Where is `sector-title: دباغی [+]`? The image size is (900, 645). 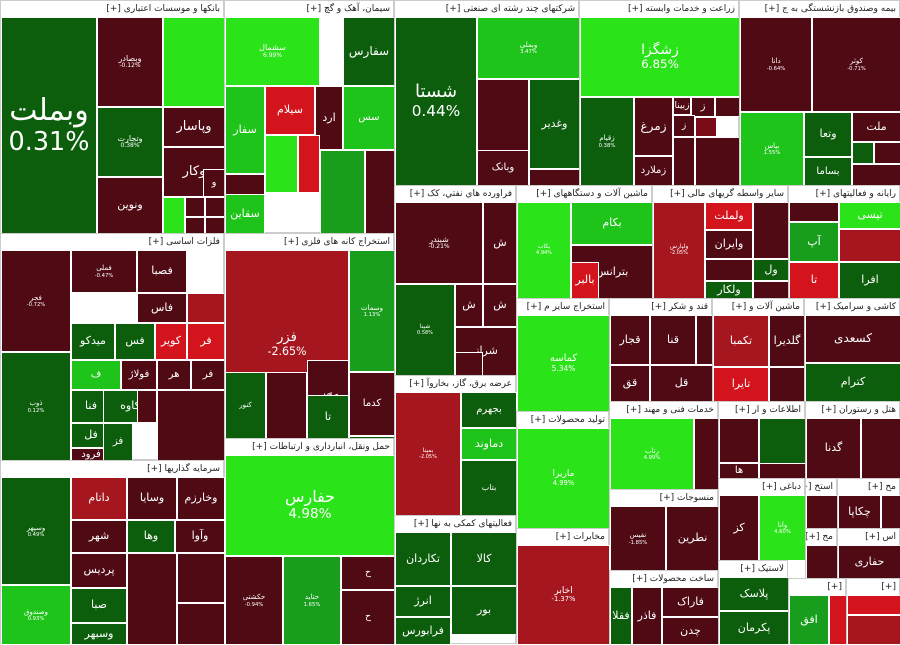 sector-title: دباغی [+] is located at coordinates (761, 487).